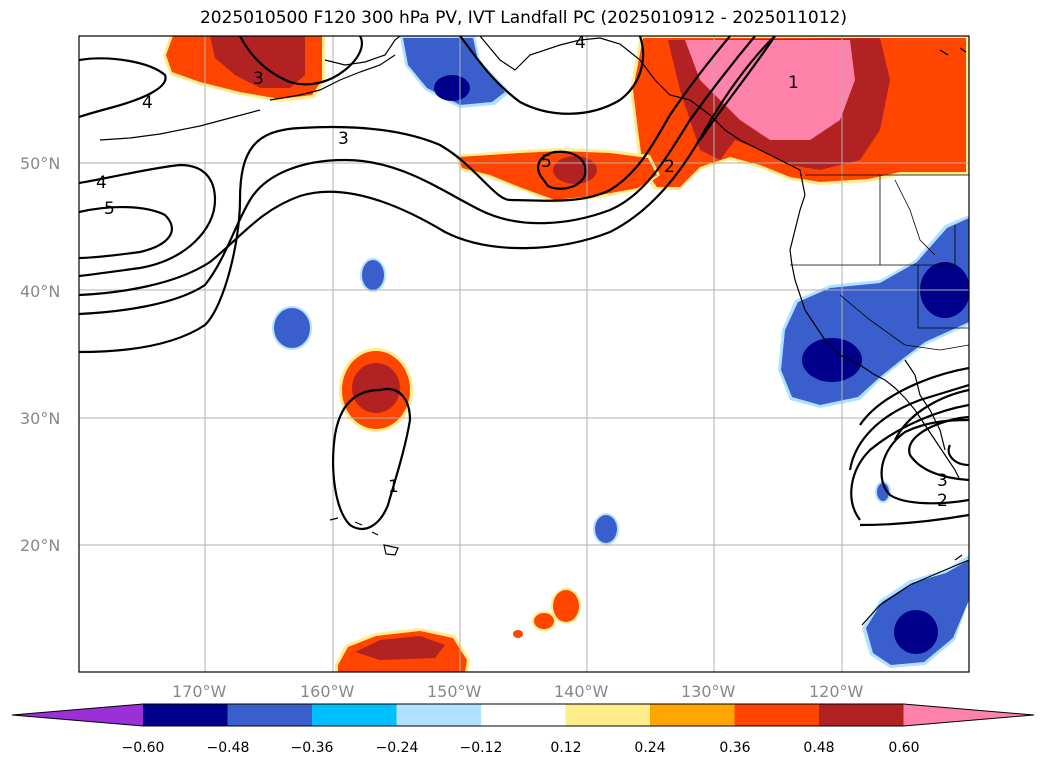 Image resolution: width=1047 pixels, height=765 pixels. Describe the element at coordinates (879, 262) in the screenshot. I see `political-borders` at that location.